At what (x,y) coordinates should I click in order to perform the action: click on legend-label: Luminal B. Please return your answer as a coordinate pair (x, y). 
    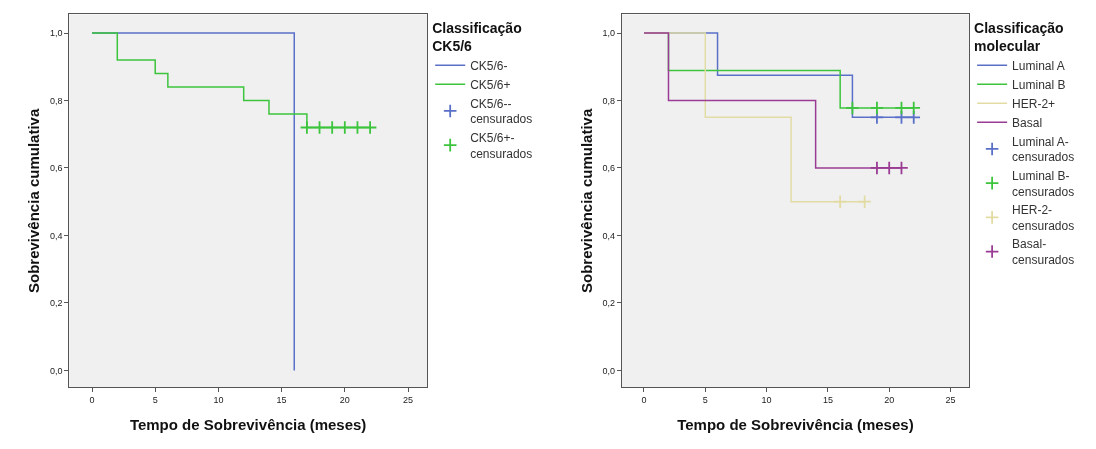
    Looking at the image, I should click on (1039, 85).